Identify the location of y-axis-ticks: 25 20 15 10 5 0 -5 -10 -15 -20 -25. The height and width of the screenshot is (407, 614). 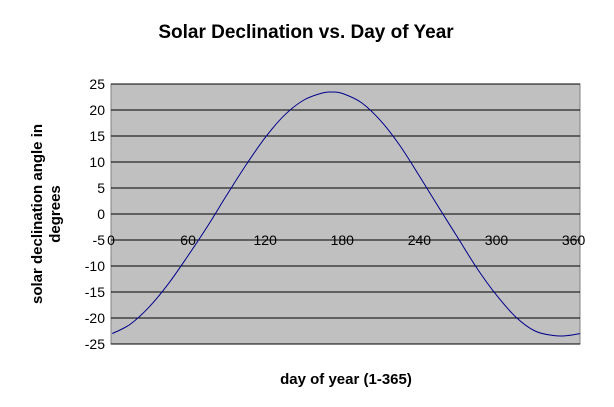
(95, 214).